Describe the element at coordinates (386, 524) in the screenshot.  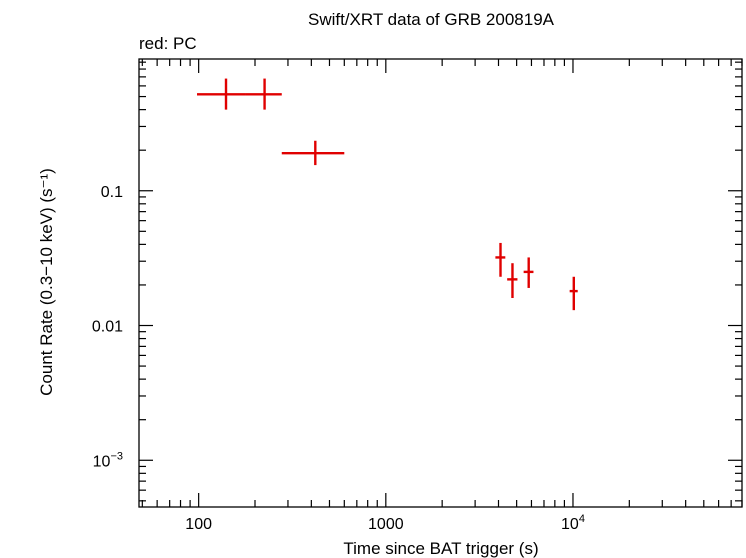
I see `x-tick-label: 1000` at that location.